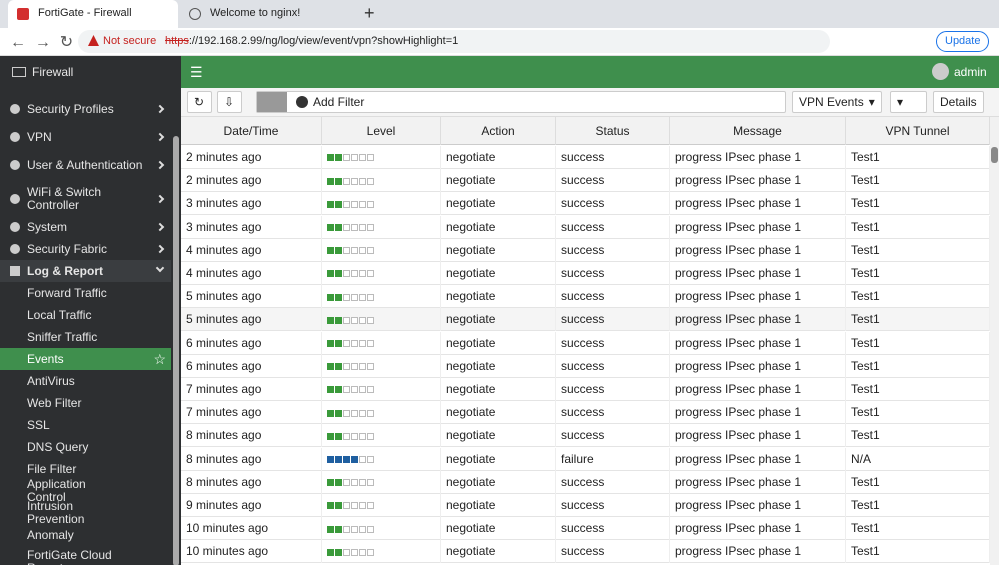 The height and width of the screenshot is (565, 999). What do you see at coordinates (918, 131) in the screenshot?
I see `column-header: VPN Tunnel` at bounding box center [918, 131].